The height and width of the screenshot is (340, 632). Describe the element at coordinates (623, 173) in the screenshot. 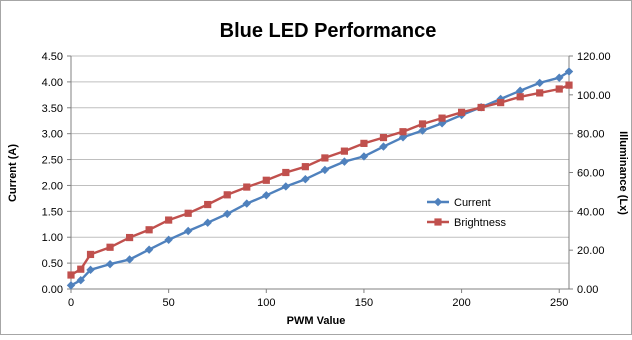

I see `y2-axis-label: Illuminance (Lx)` at that location.